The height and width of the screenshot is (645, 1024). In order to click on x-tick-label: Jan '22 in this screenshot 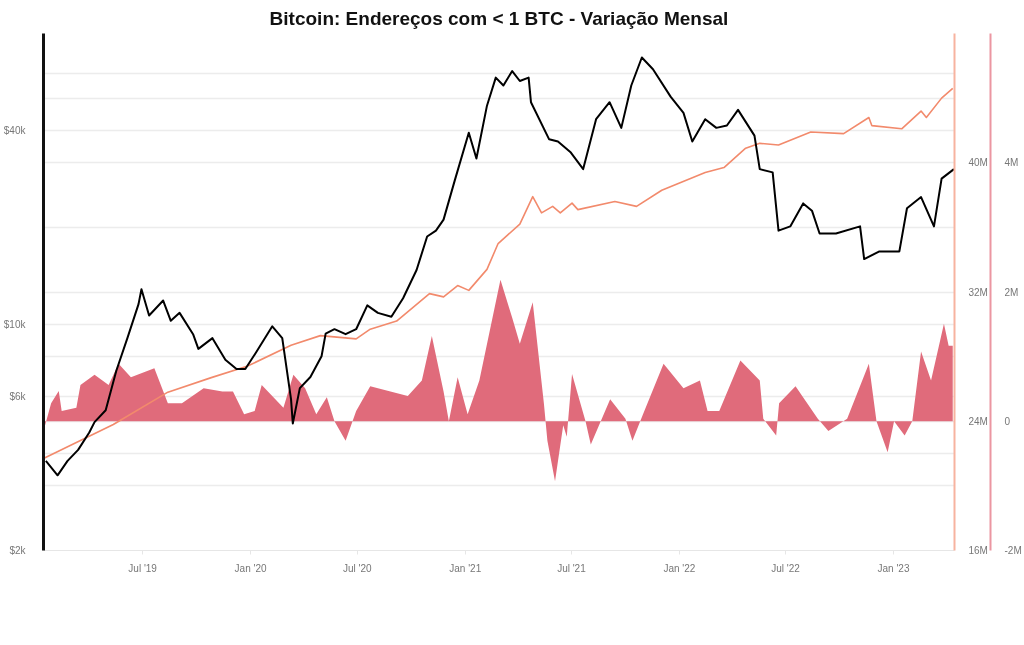, I will do `click(679, 568)`.